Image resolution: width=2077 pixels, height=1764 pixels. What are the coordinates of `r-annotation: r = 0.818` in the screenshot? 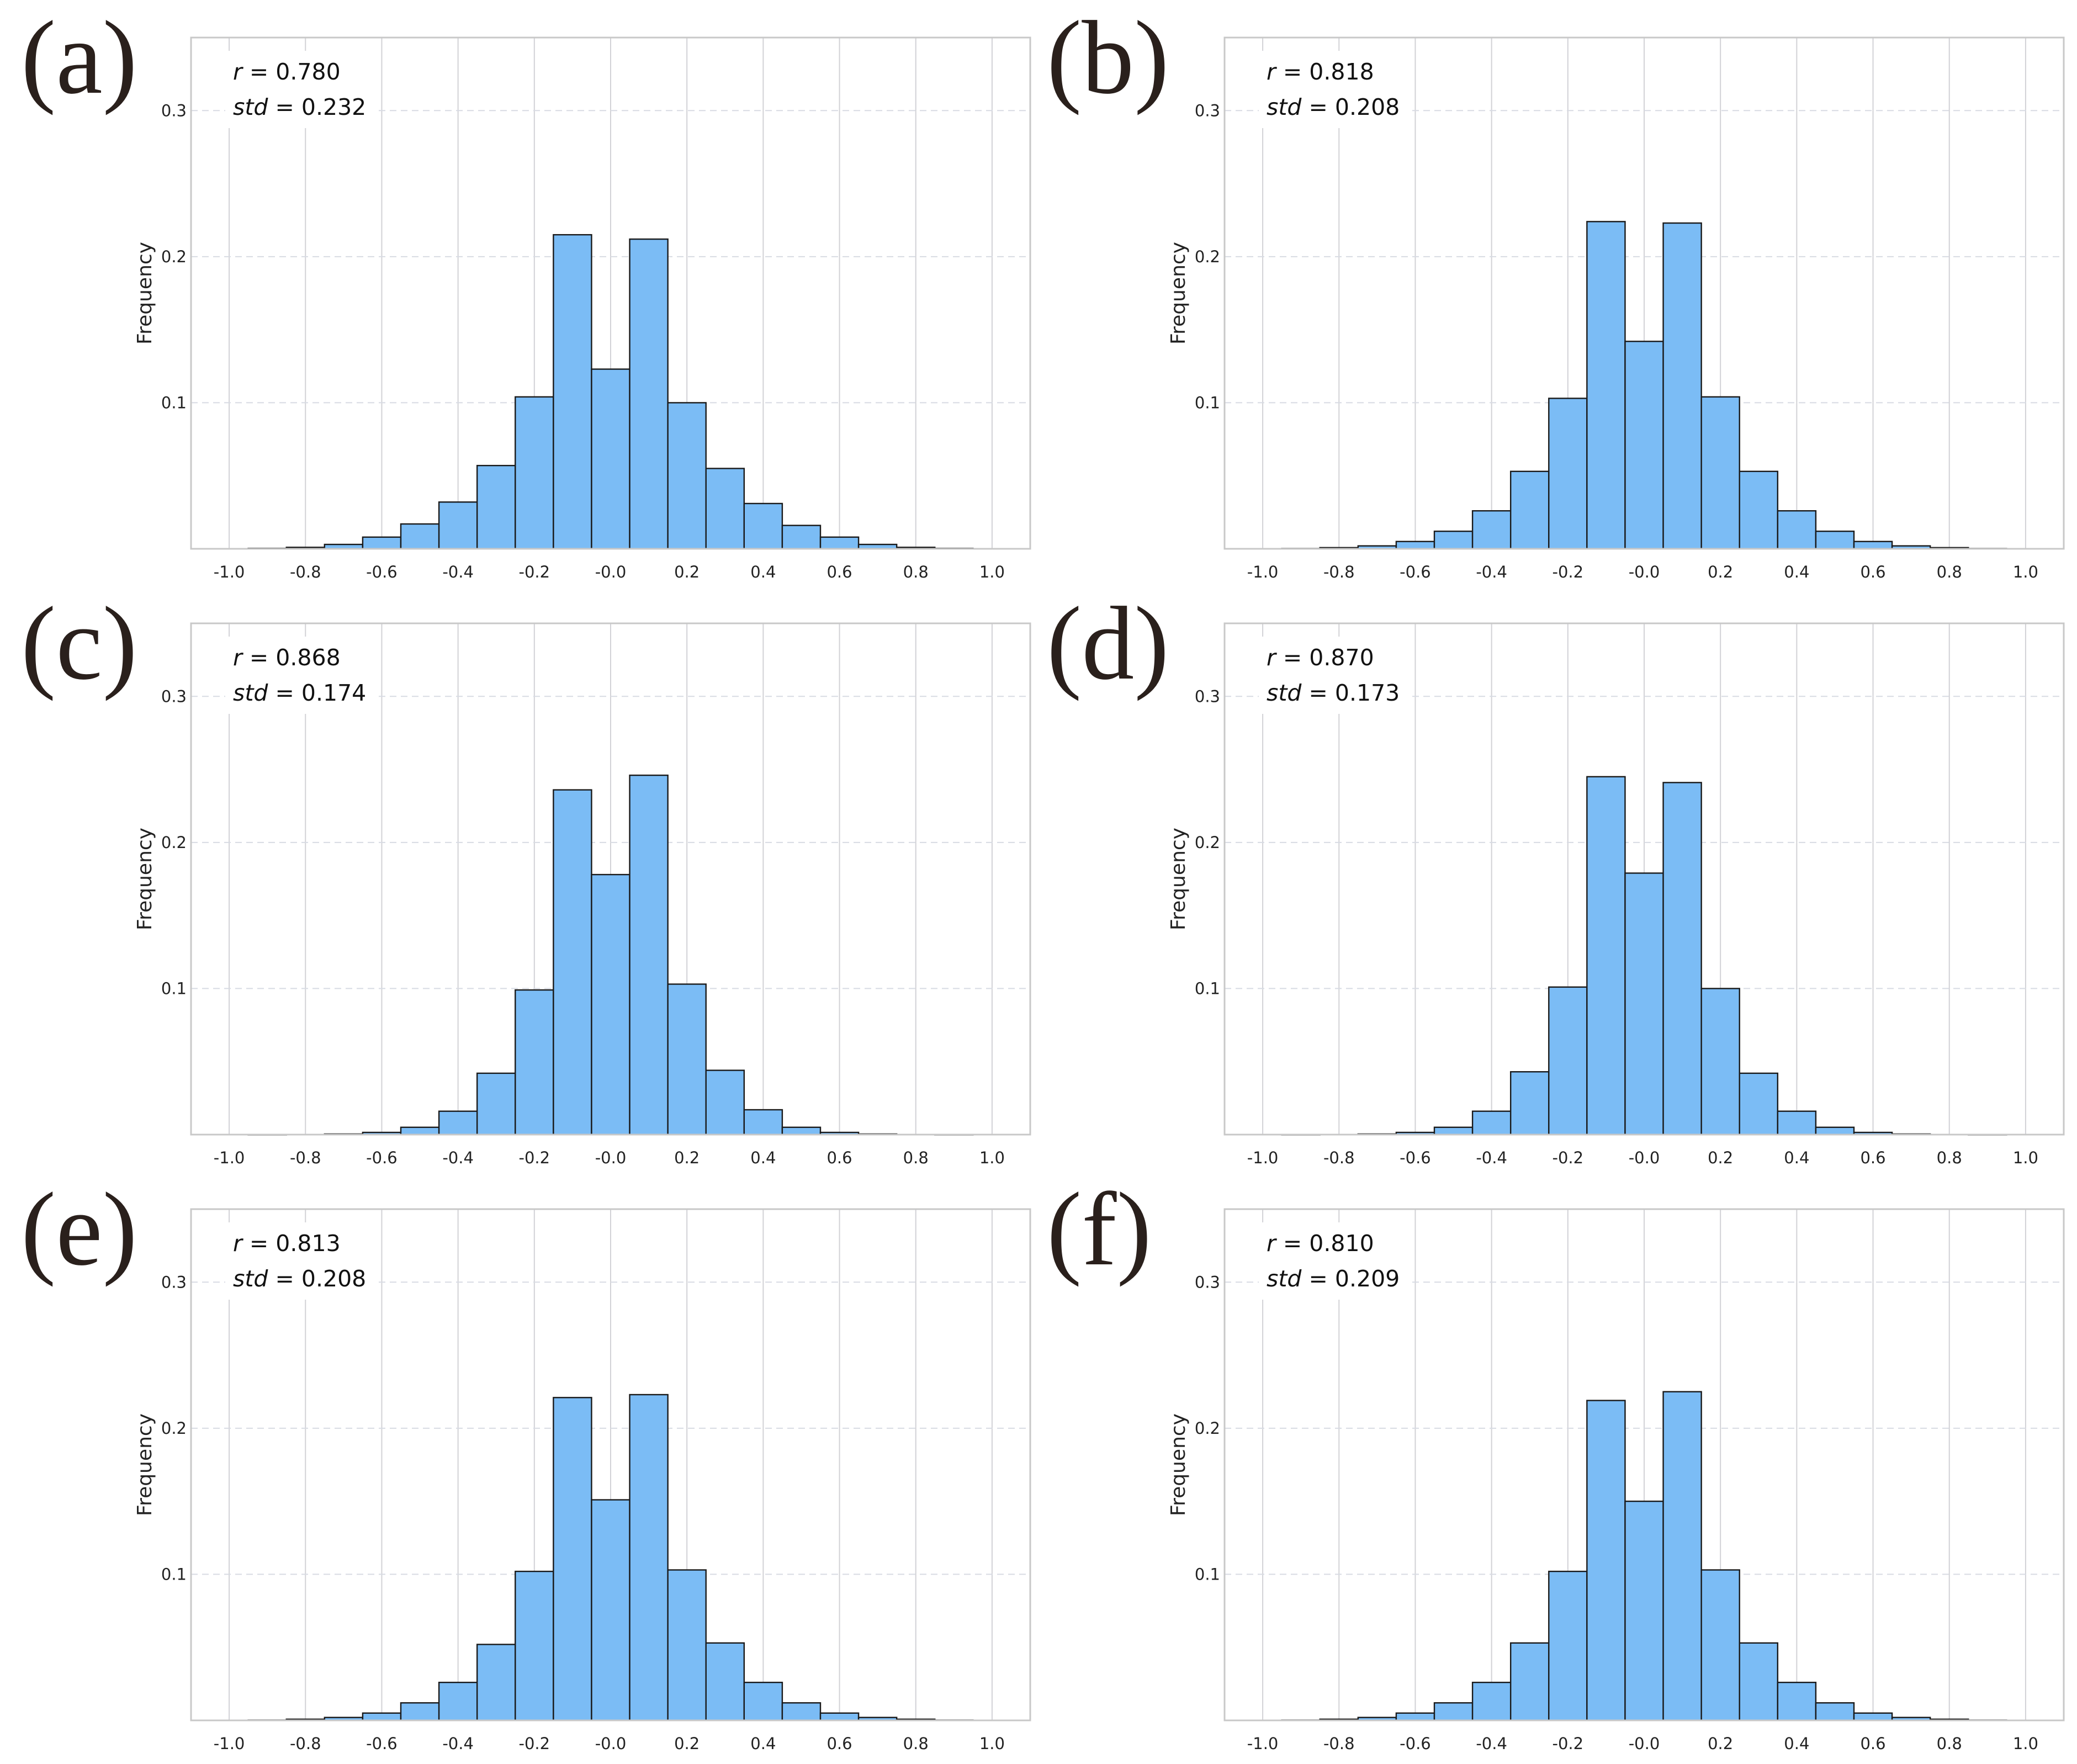 It's located at (1320, 72).